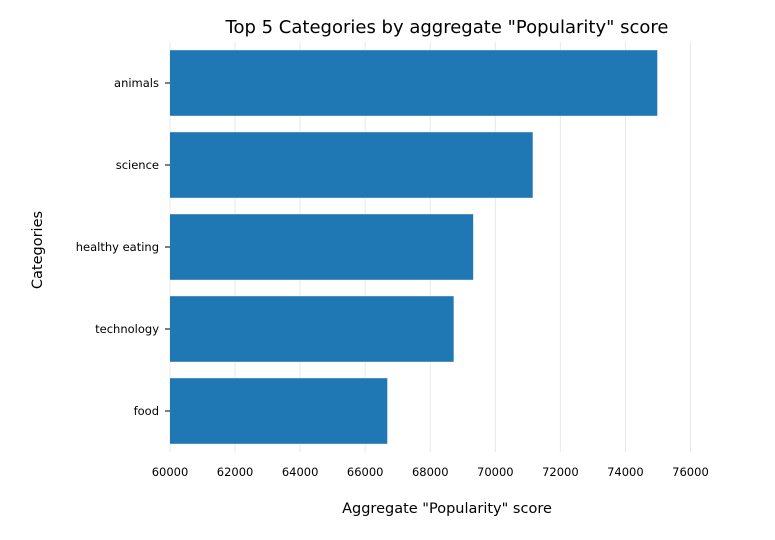 The image size is (775, 540). I want to click on x-tick-label: 68000, so click(430, 472).